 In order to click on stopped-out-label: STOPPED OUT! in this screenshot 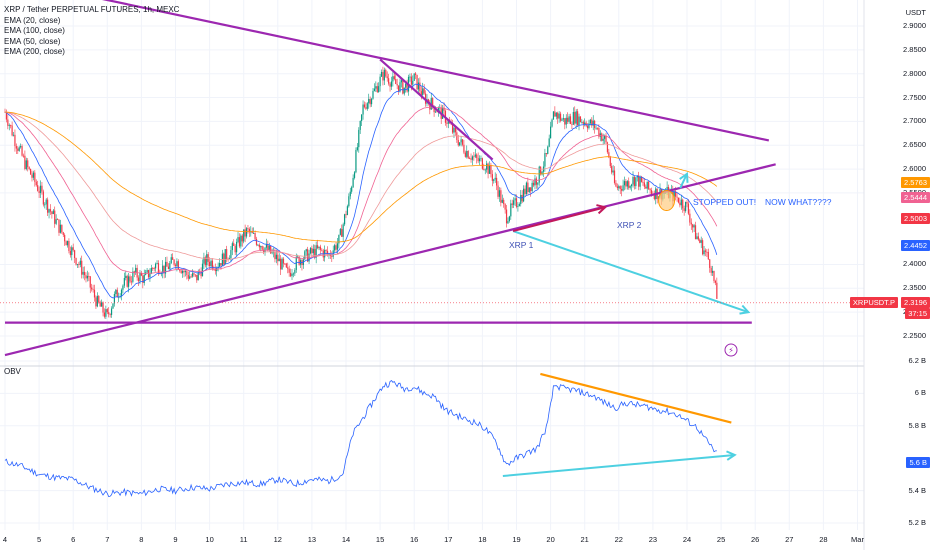, I will do `click(725, 202)`.